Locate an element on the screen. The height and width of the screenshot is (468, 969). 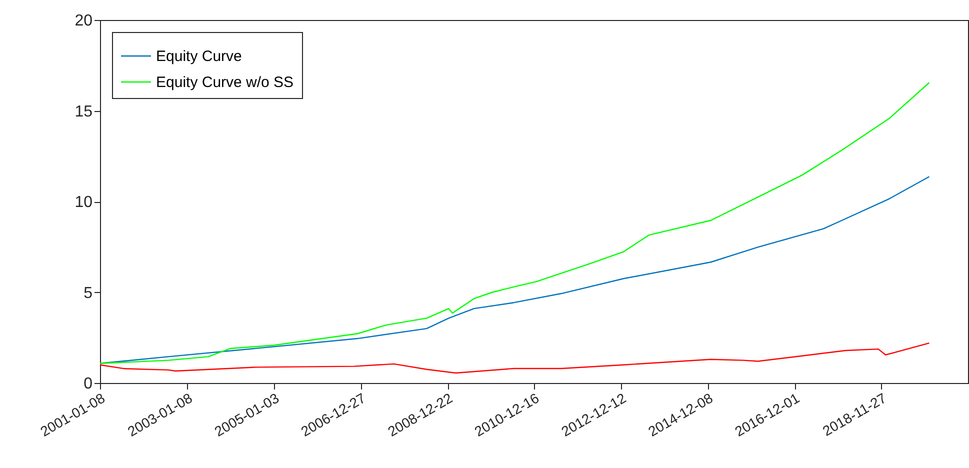
line-series is located at coordinates (514, 358).